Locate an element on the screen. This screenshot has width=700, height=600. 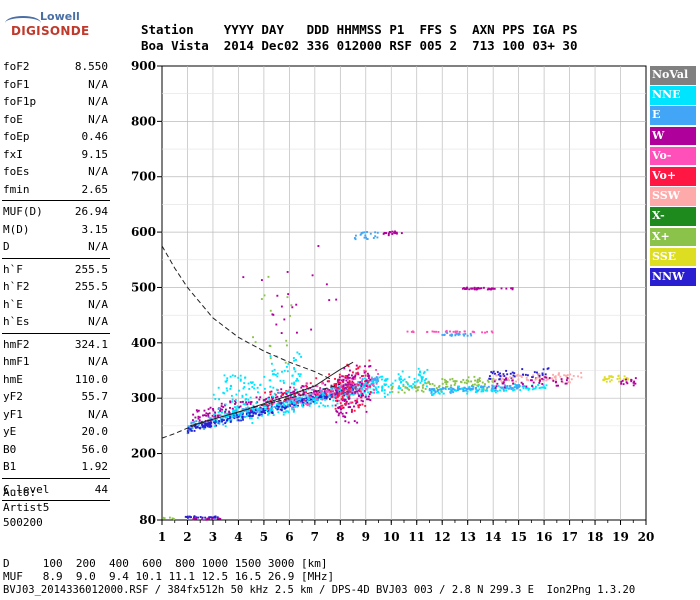
legend-nnw: NNW is located at coordinates (673, 277).